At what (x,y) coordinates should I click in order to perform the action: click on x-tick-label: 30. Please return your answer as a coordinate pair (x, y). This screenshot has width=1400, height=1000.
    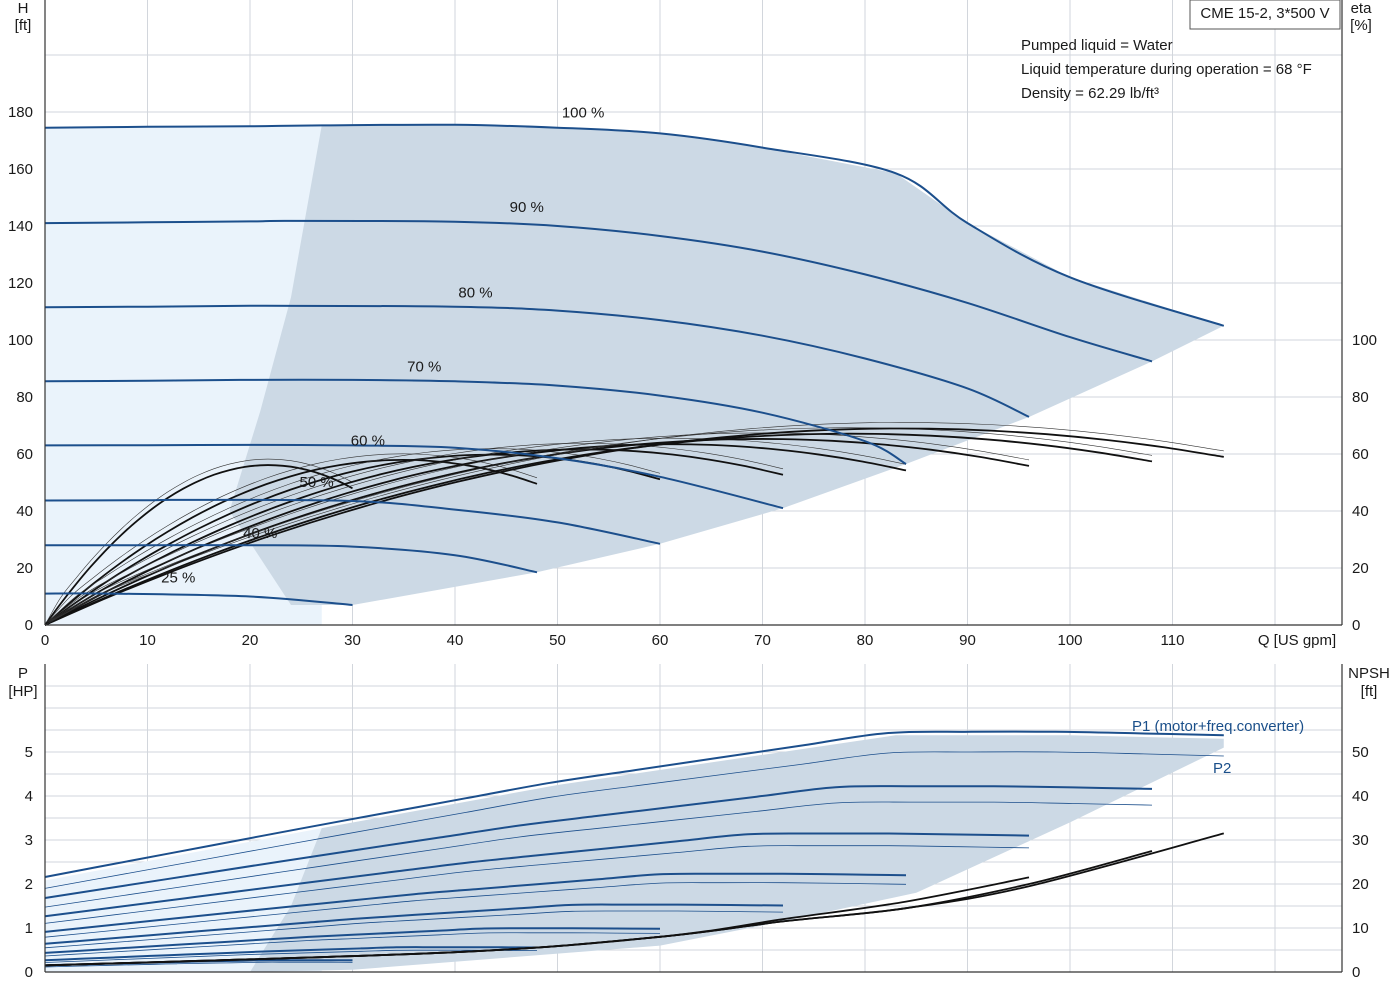
    Looking at the image, I should click on (352, 640).